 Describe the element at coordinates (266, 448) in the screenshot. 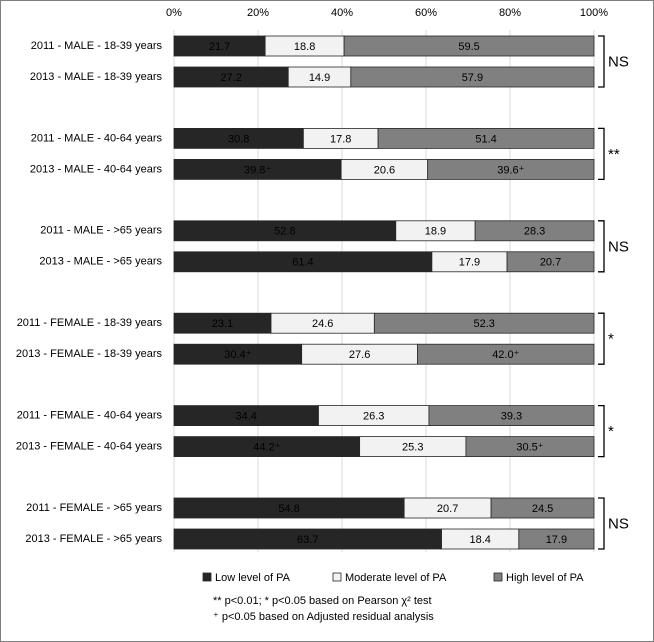

I see `value-label: 44.2⁺` at that location.